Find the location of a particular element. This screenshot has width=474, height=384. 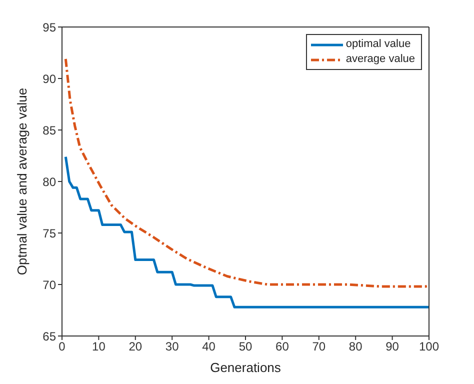

x-tick-label: 40 is located at coordinates (209, 347).